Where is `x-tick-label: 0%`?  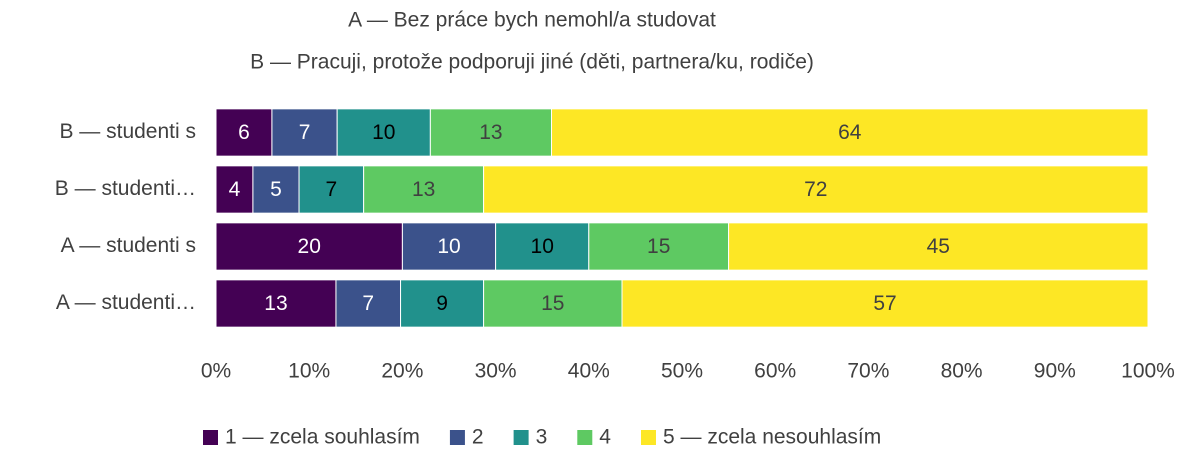
x-tick-label: 0% is located at coordinates (216, 371).